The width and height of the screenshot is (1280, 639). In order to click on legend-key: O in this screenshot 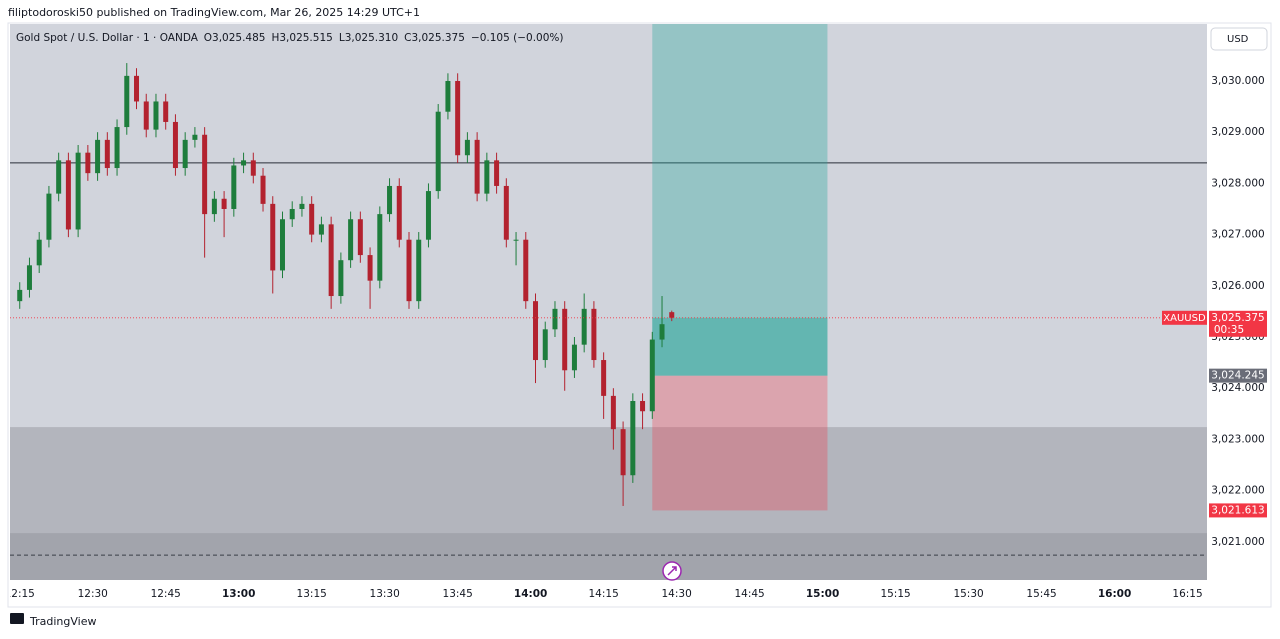, I will do `click(208, 38)`.